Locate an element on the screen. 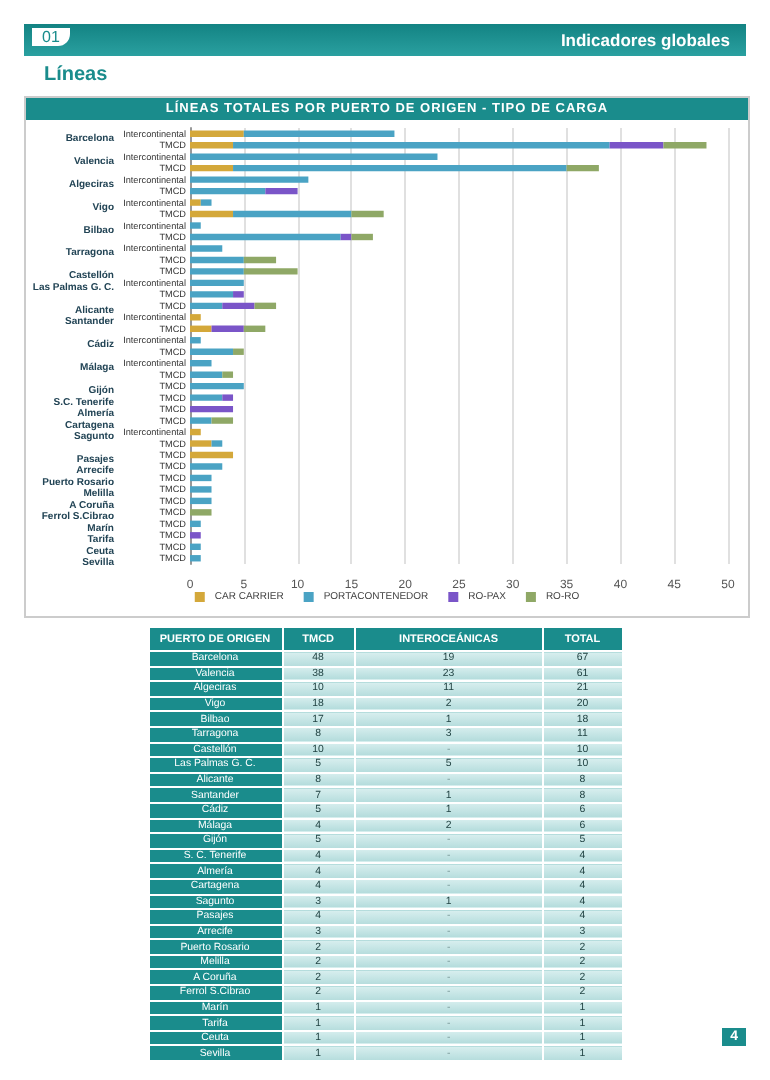 This screenshot has height=1080, width=770. text: Indicadores globales is located at coordinates (645, 40).